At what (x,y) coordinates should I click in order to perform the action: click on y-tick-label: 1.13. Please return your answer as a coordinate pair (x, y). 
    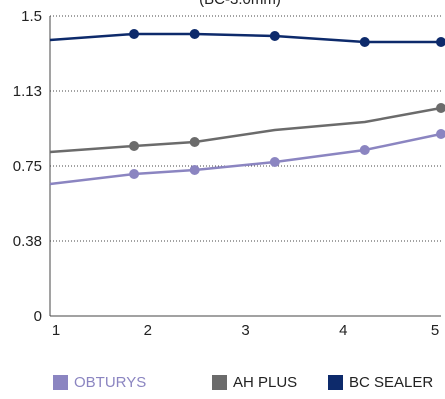
    Looking at the image, I should click on (27, 91).